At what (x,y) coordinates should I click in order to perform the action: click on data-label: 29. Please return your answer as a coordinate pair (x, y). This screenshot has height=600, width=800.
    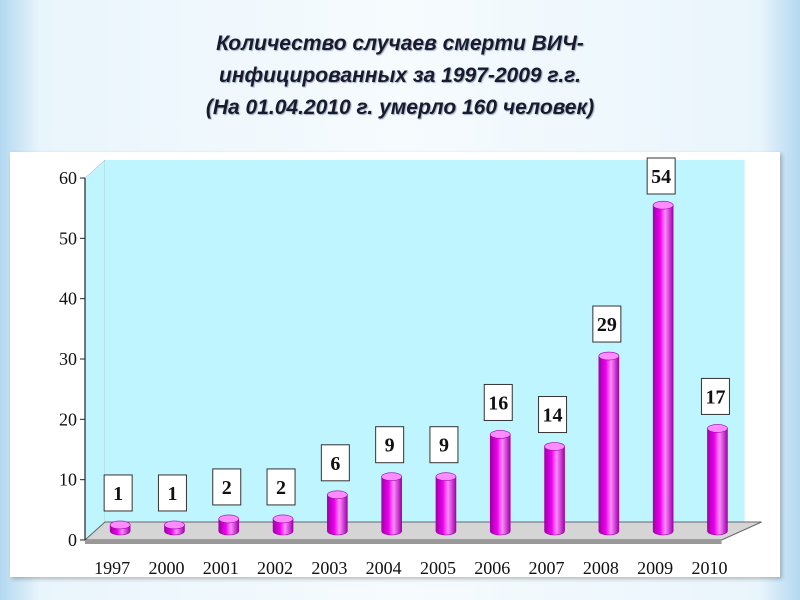
    Looking at the image, I should click on (607, 325).